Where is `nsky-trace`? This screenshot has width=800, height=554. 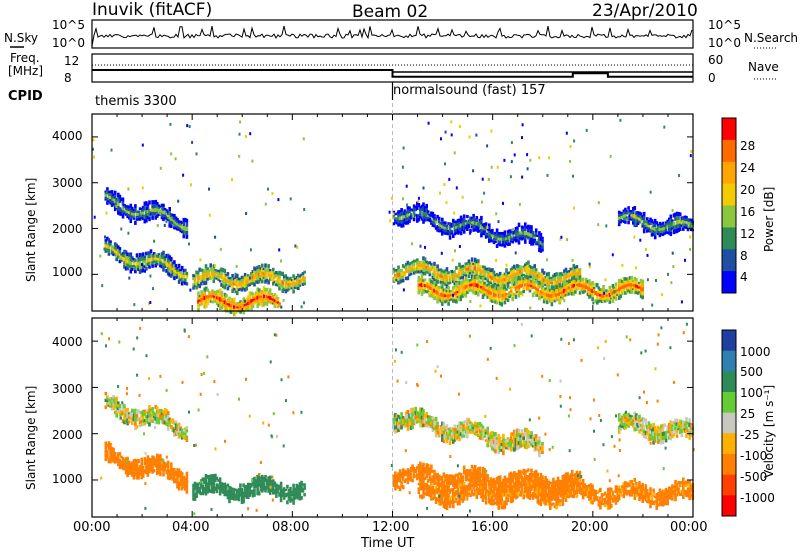
nsky-trace is located at coordinates (392, 36).